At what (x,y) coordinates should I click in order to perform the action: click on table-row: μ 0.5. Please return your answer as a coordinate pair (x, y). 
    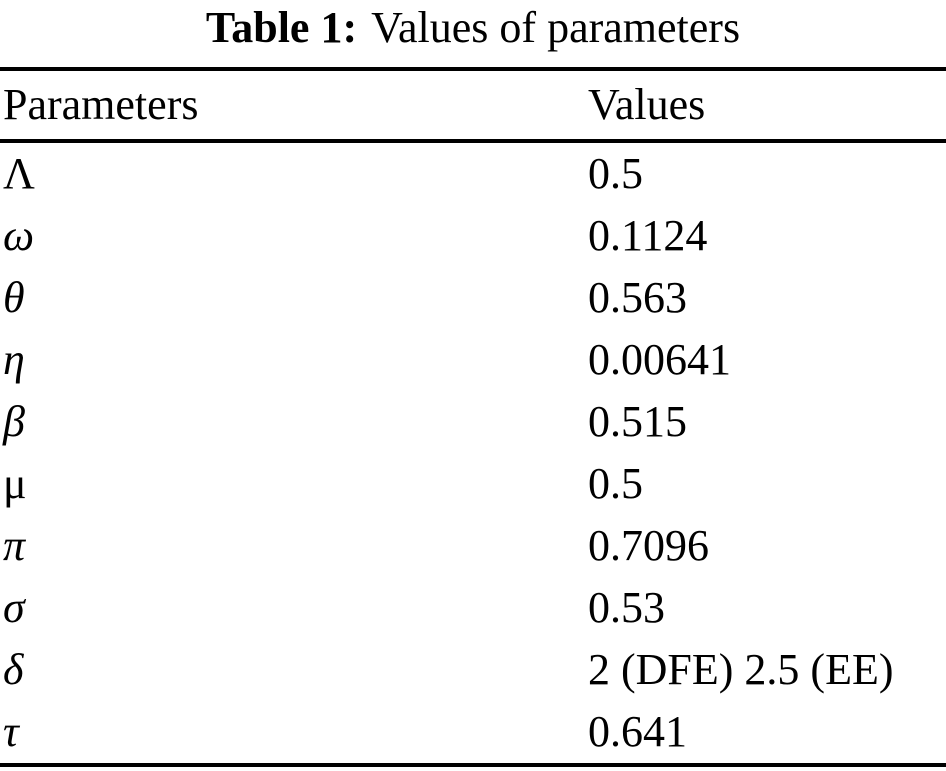
    Looking at the image, I should click on (473, 484).